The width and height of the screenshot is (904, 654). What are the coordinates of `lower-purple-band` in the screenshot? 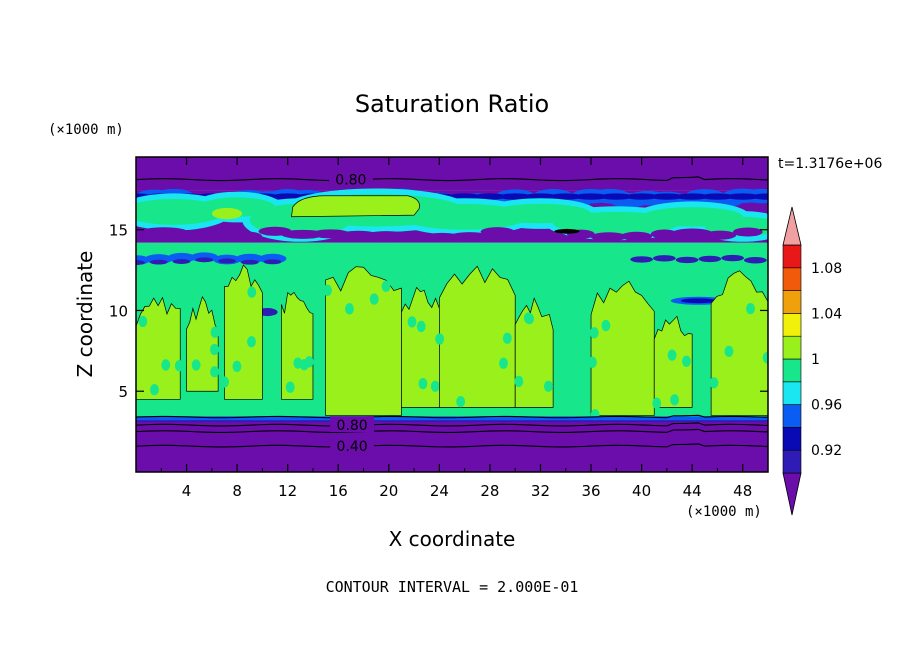 It's located at (452, 445).